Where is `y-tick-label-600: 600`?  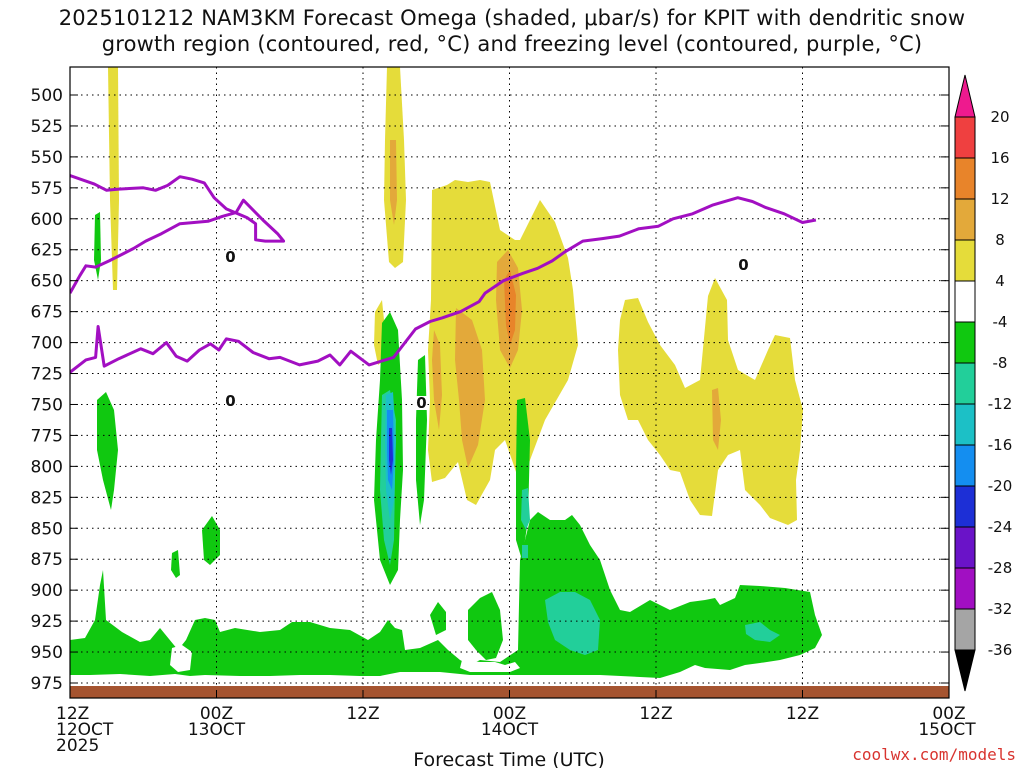 y-tick-label-600: 600 is located at coordinates (47, 220).